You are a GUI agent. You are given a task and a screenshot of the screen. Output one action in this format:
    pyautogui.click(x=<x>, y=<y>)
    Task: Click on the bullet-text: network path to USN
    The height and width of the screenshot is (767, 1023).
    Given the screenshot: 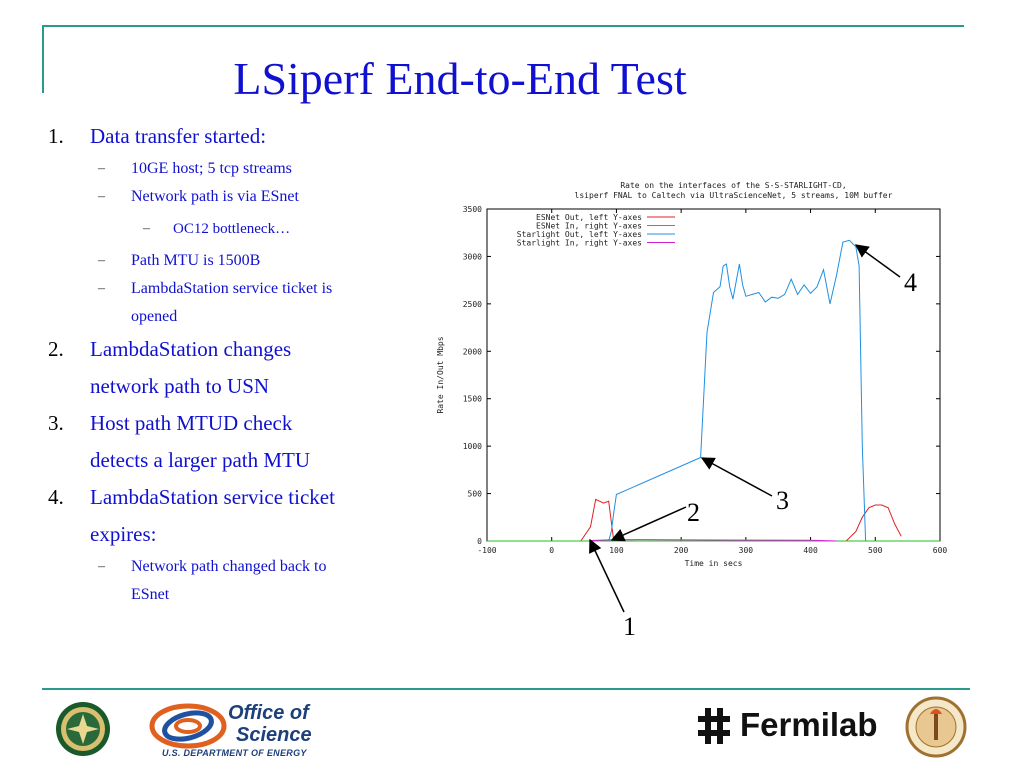 What is the action you would take?
    pyautogui.click(x=180, y=386)
    